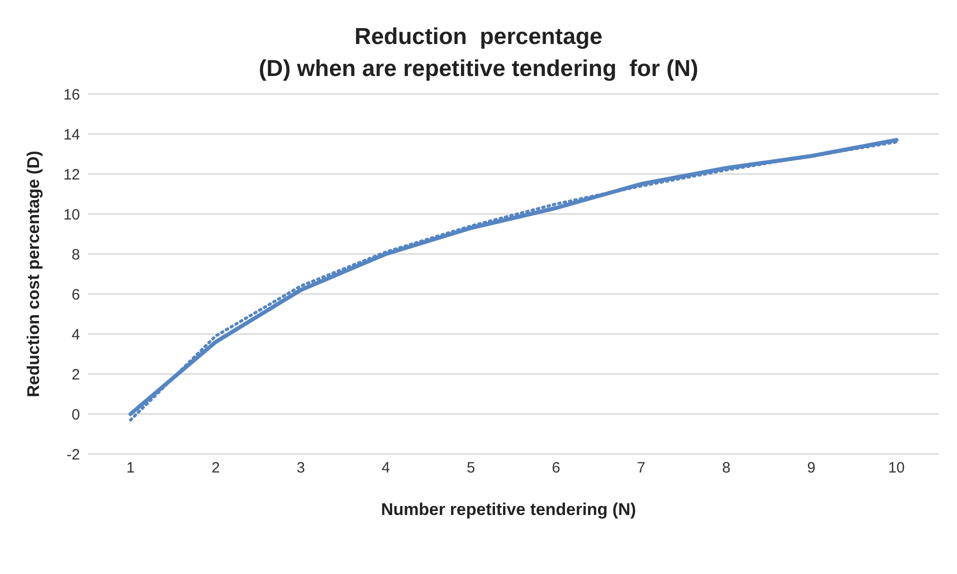 The width and height of the screenshot is (957, 574). What do you see at coordinates (71, 135) in the screenshot?
I see `y-tick-label: 14` at bounding box center [71, 135].